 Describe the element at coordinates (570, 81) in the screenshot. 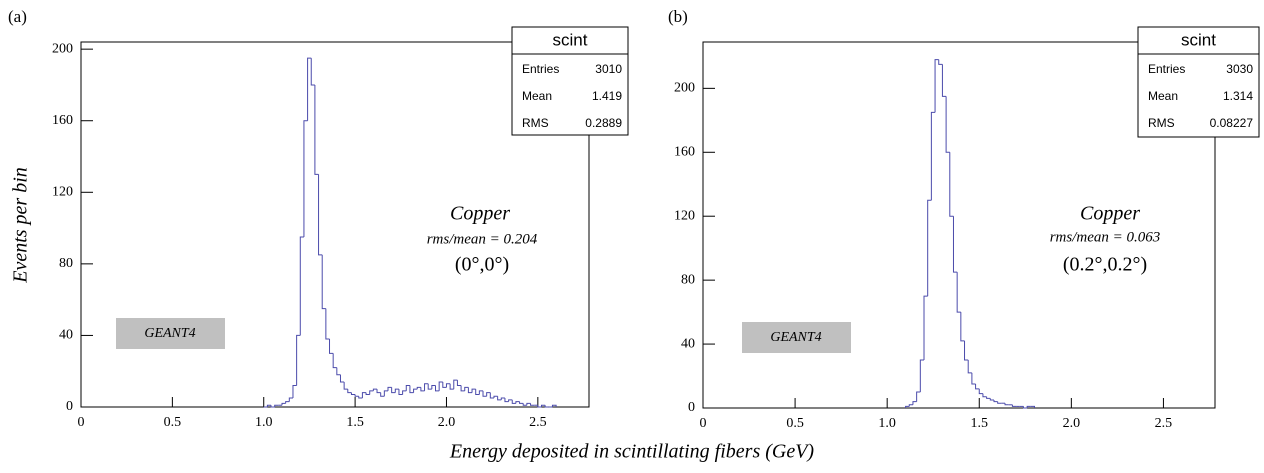

I see `stats-box` at that location.